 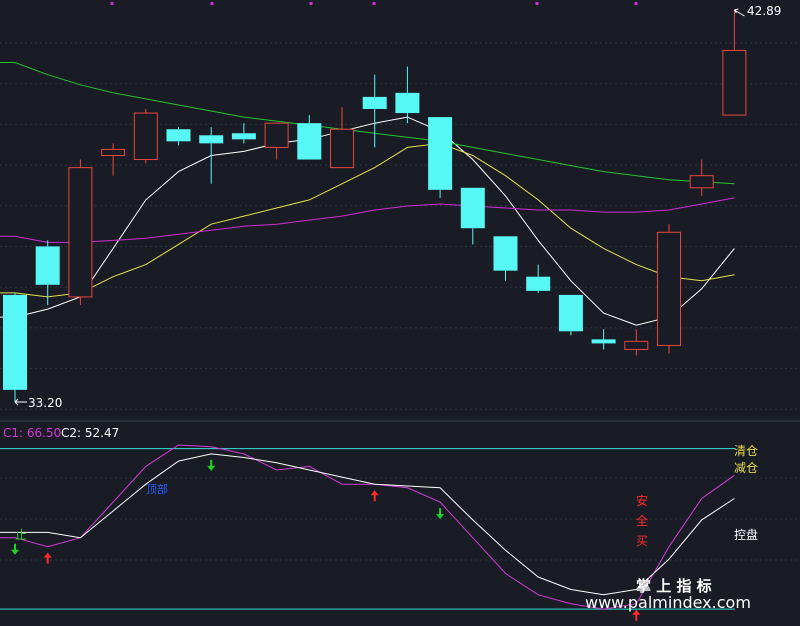 What do you see at coordinates (21, 535) in the screenshot?
I see `label-stop: 止` at bounding box center [21, 535].